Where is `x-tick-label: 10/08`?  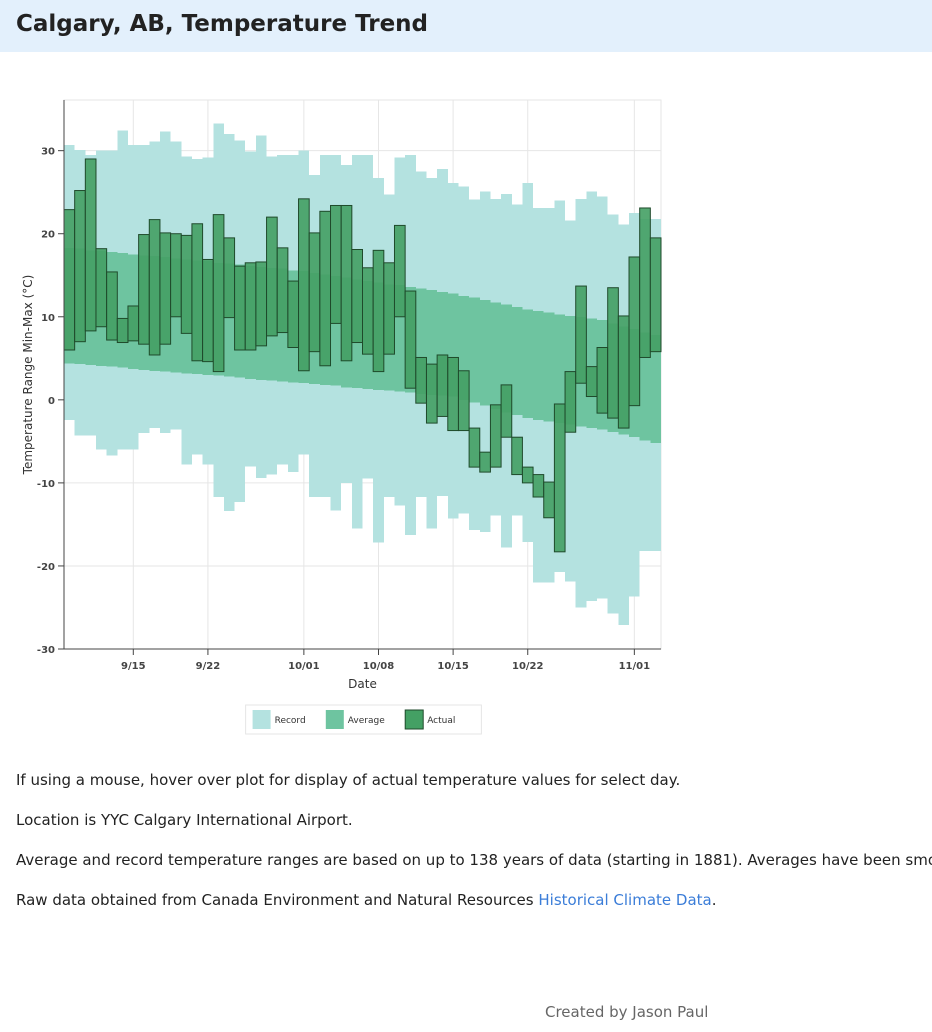
x-tick-label: 10/08 is located at coordinates (379, 666).